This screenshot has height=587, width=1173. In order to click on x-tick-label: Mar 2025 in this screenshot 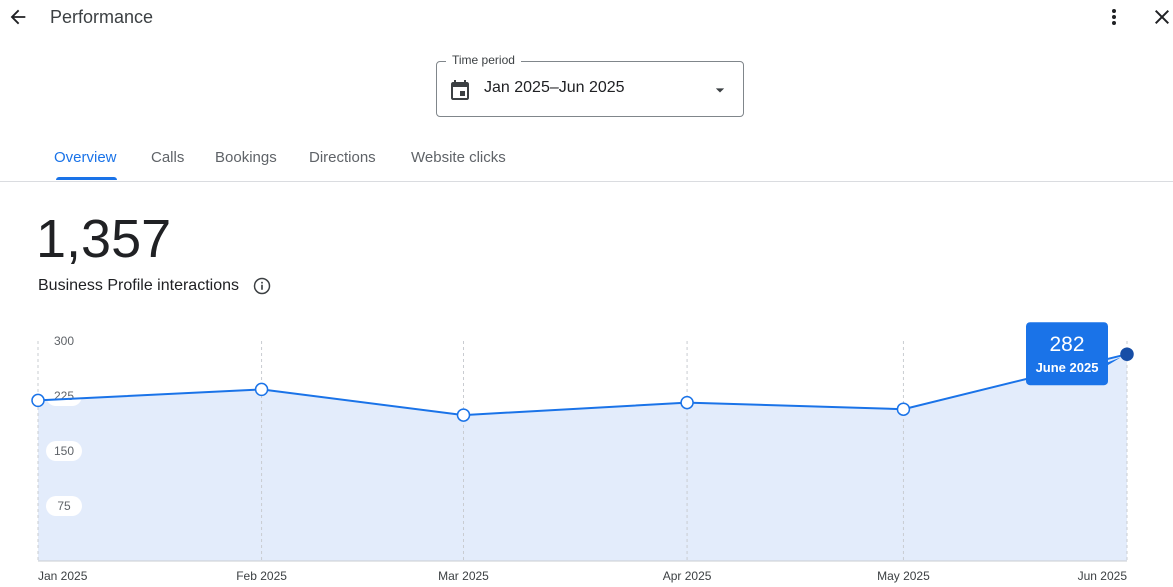, I will do `click(463, 576)`.